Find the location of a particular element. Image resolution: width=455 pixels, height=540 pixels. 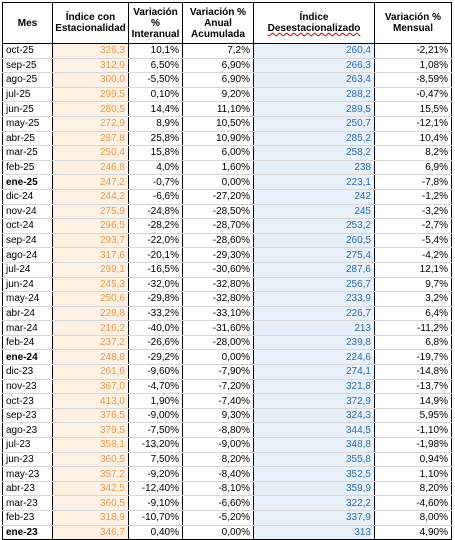

cell-indice-desestacionalizado: 223,1 is located at coordinates (314, 182).